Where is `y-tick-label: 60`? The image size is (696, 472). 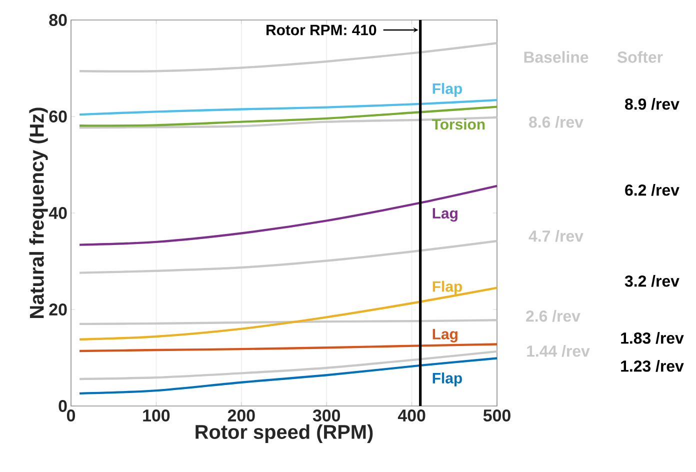 y-tick-label: 60 is located at coordinates (58, 116).